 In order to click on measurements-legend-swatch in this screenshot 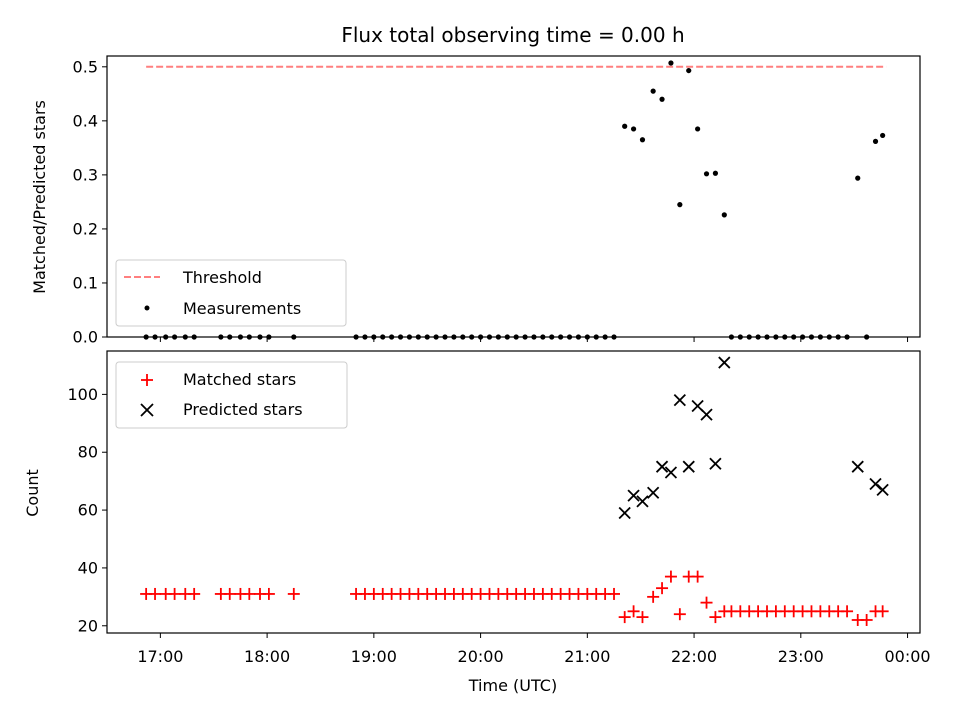, I will do `click(147, 308)`.